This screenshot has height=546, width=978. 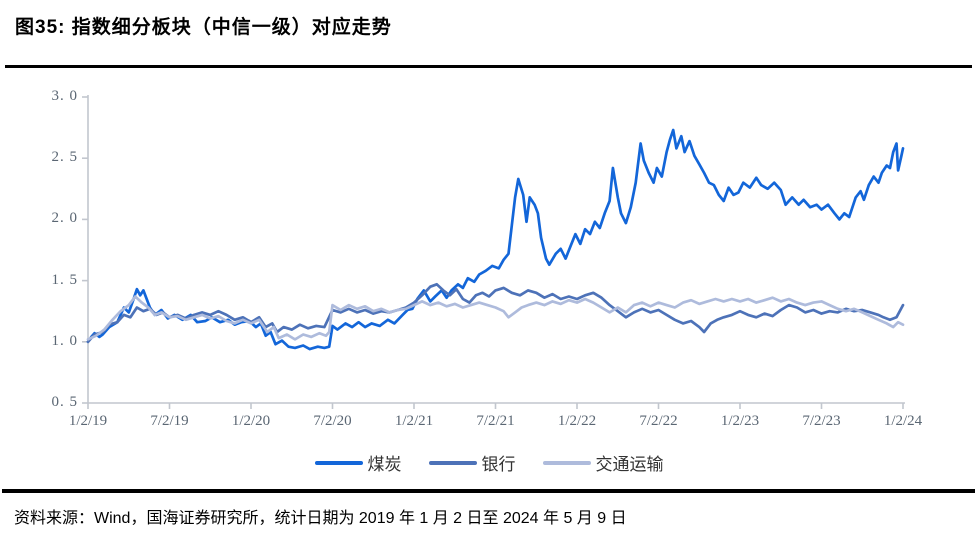 I want to click on bank-line-swatch, so click(x=452, y=462).